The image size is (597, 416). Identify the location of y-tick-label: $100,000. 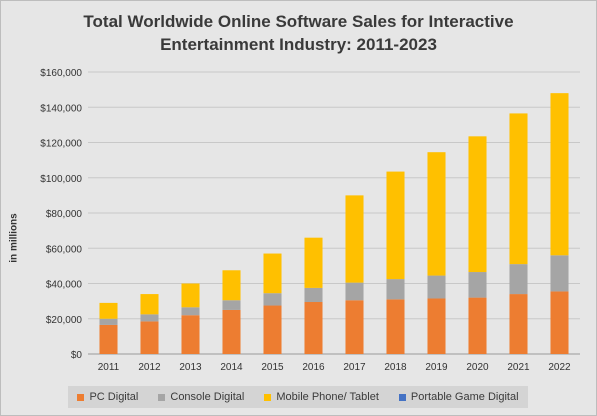
(61, 179).